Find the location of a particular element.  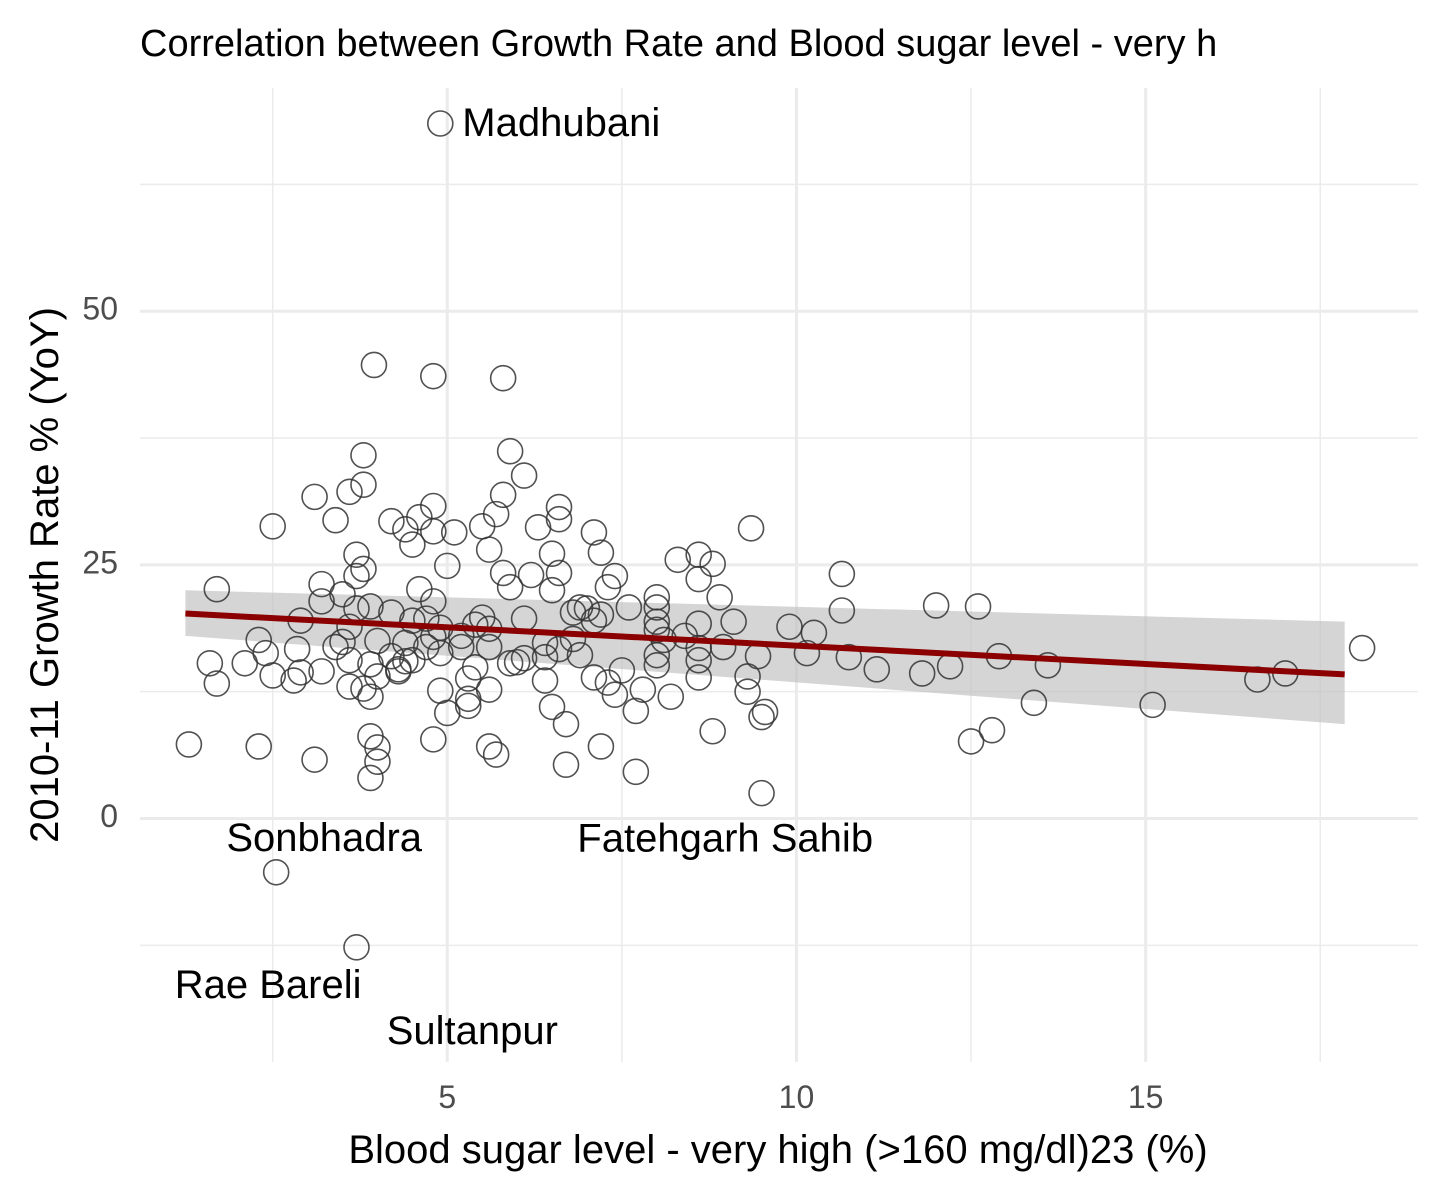

y-tick-label: 0 is located at coordinates (109, 816).